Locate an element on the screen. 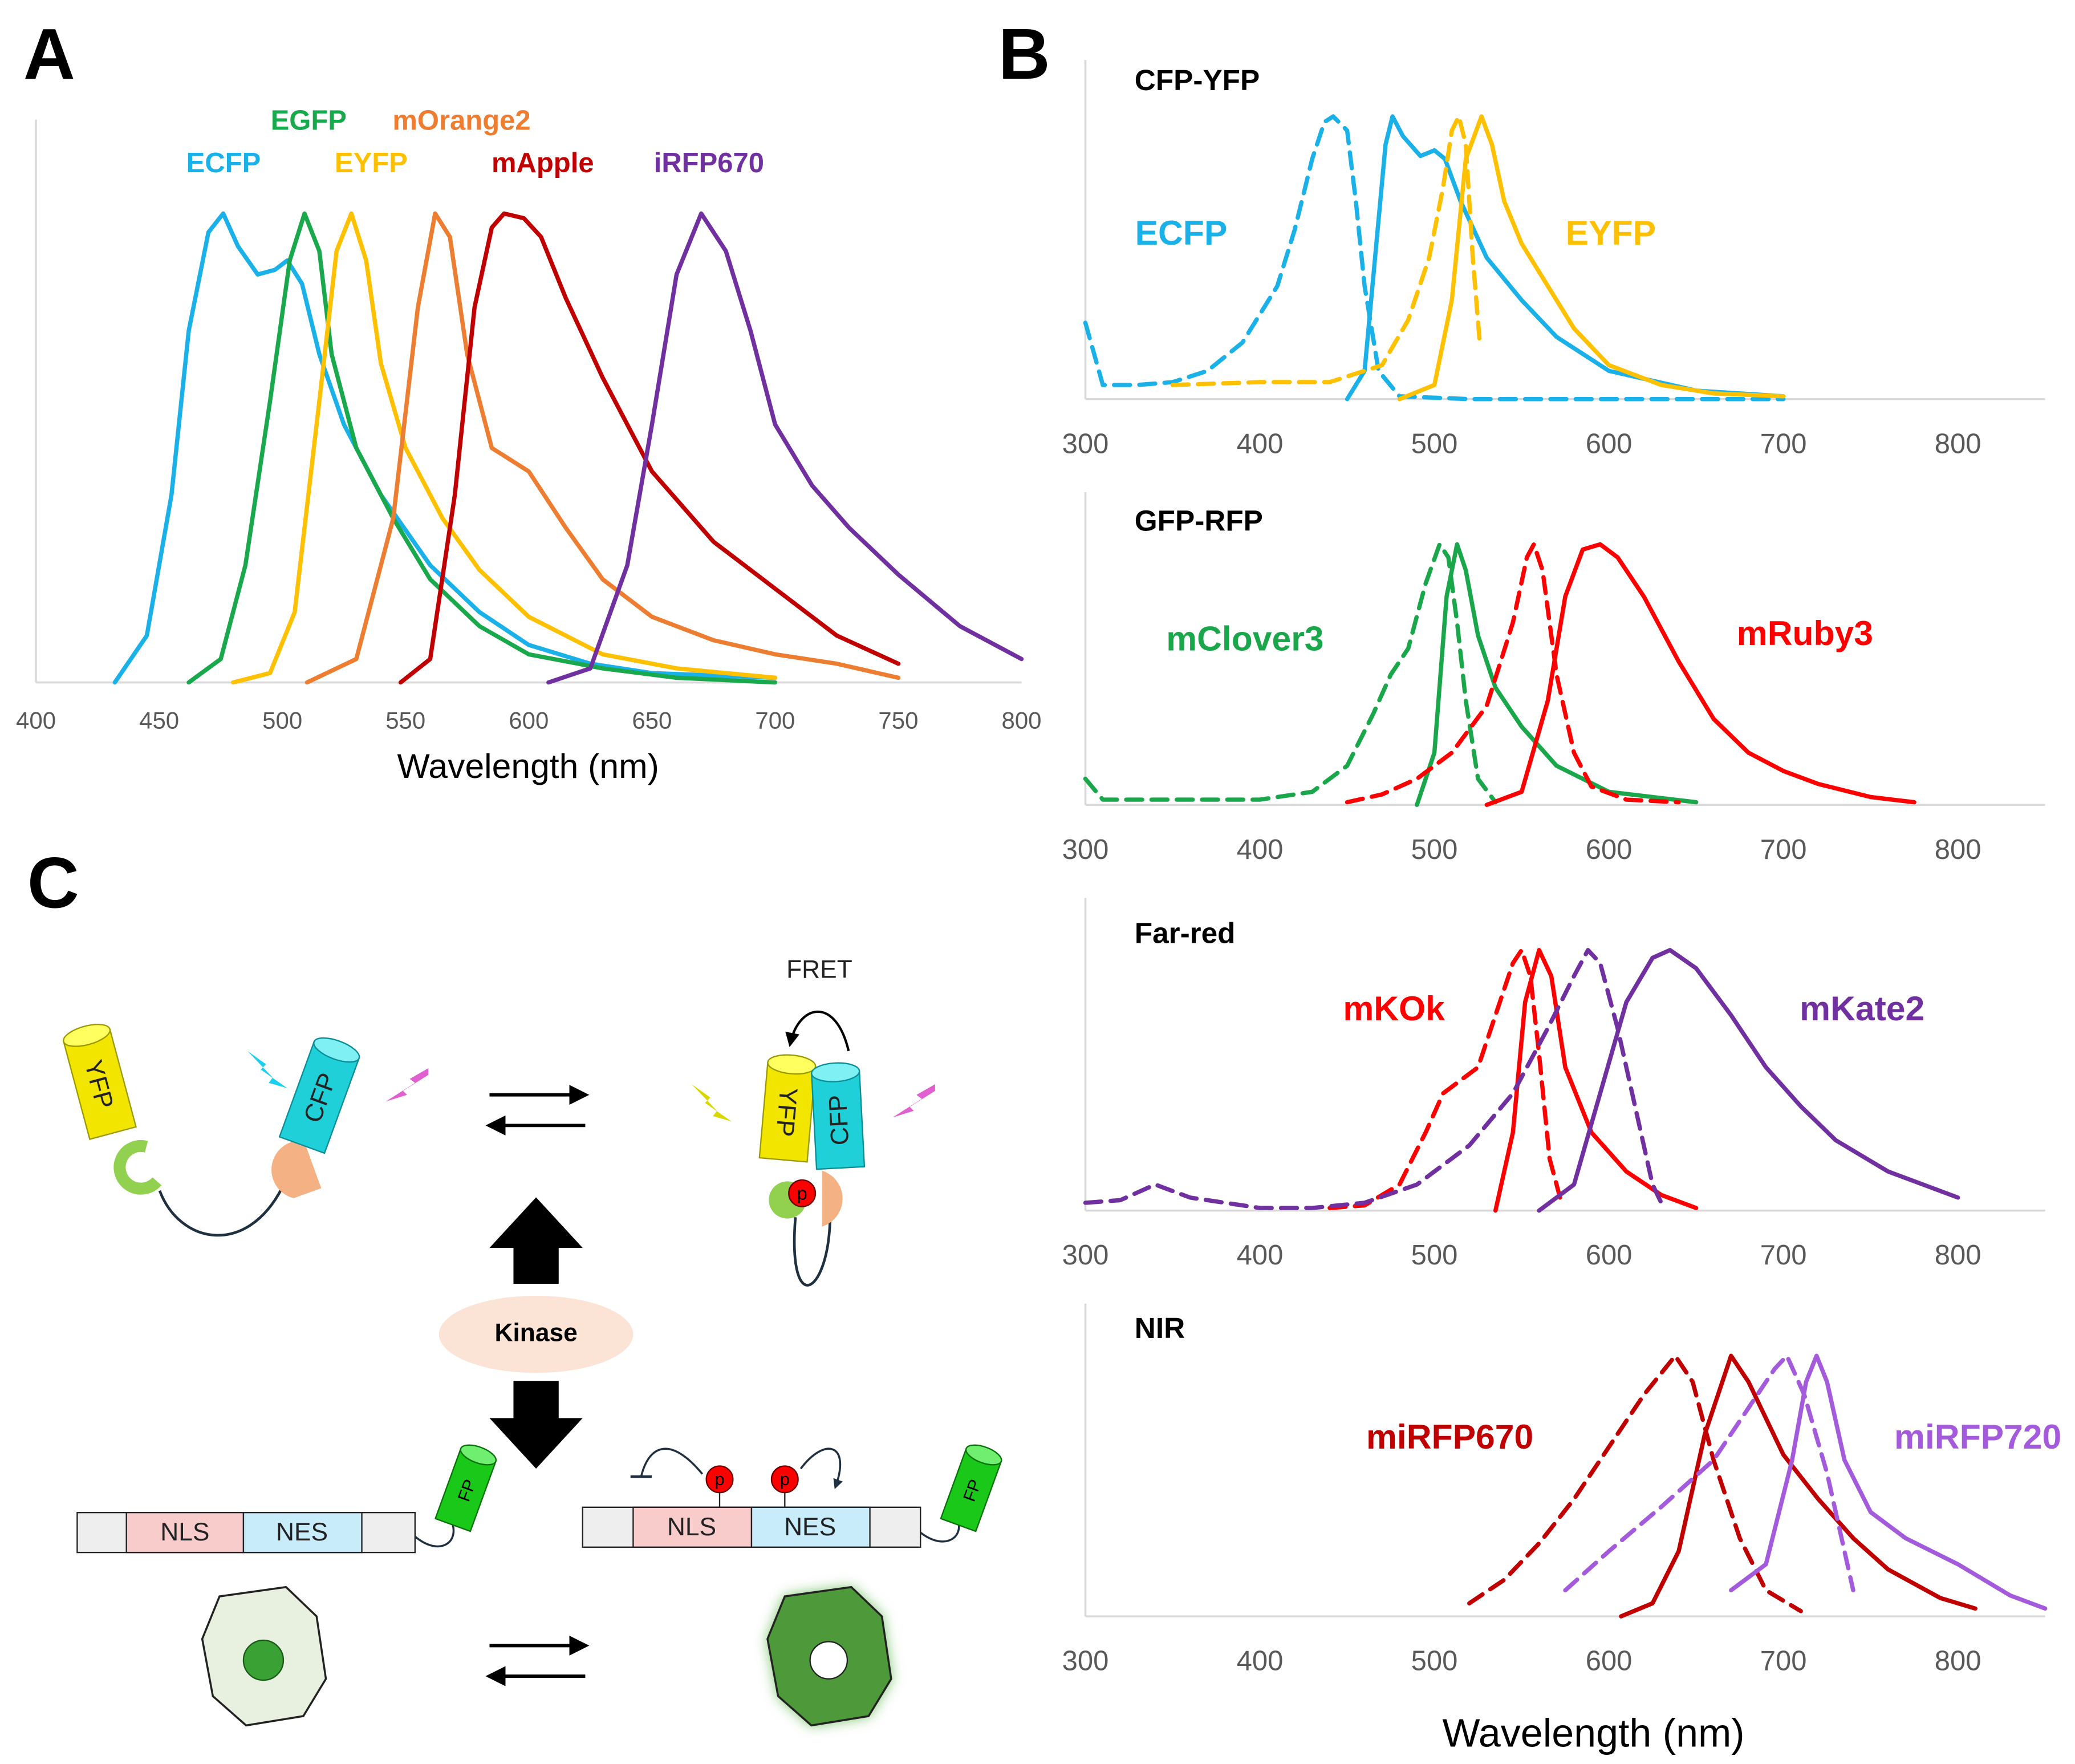 Image resolution: width=2075 pixels, height=1764 pixels. series-label: mApple is located at coordinates (543, 163).